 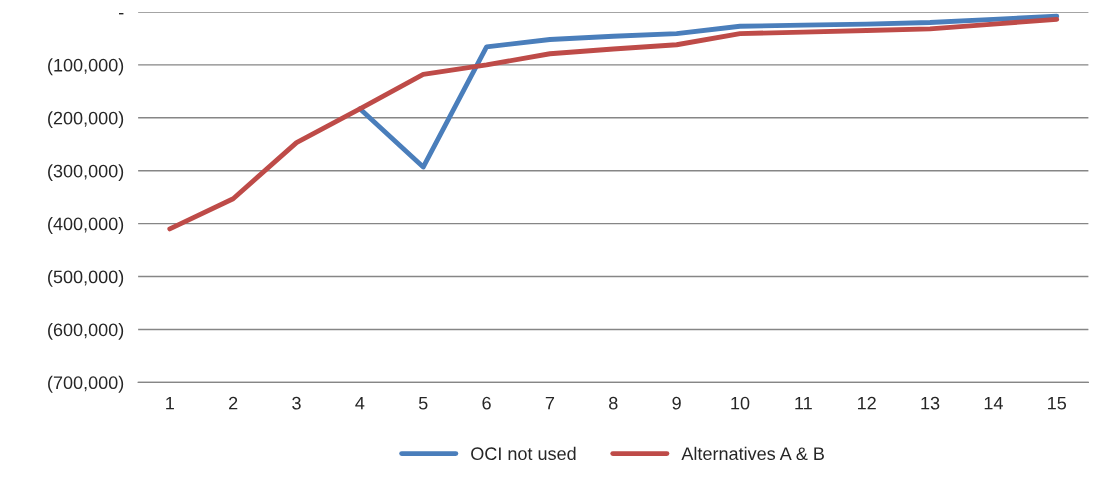 I want to click on y-tick-label: (600,000), so click(x=86, y=331).